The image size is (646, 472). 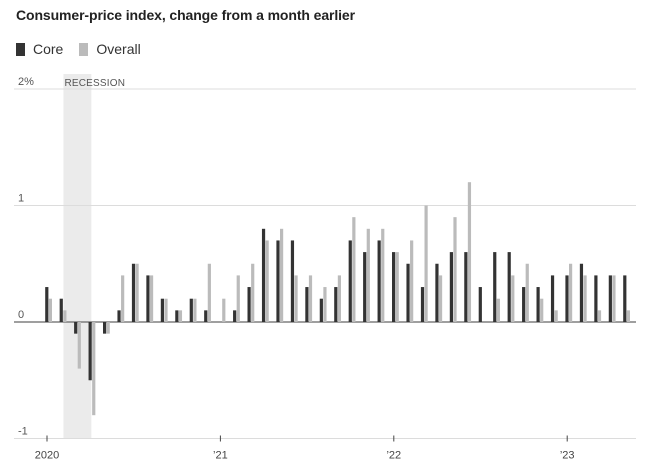 I want to click on legend-item-core: Core, so click(x=39, y=49).